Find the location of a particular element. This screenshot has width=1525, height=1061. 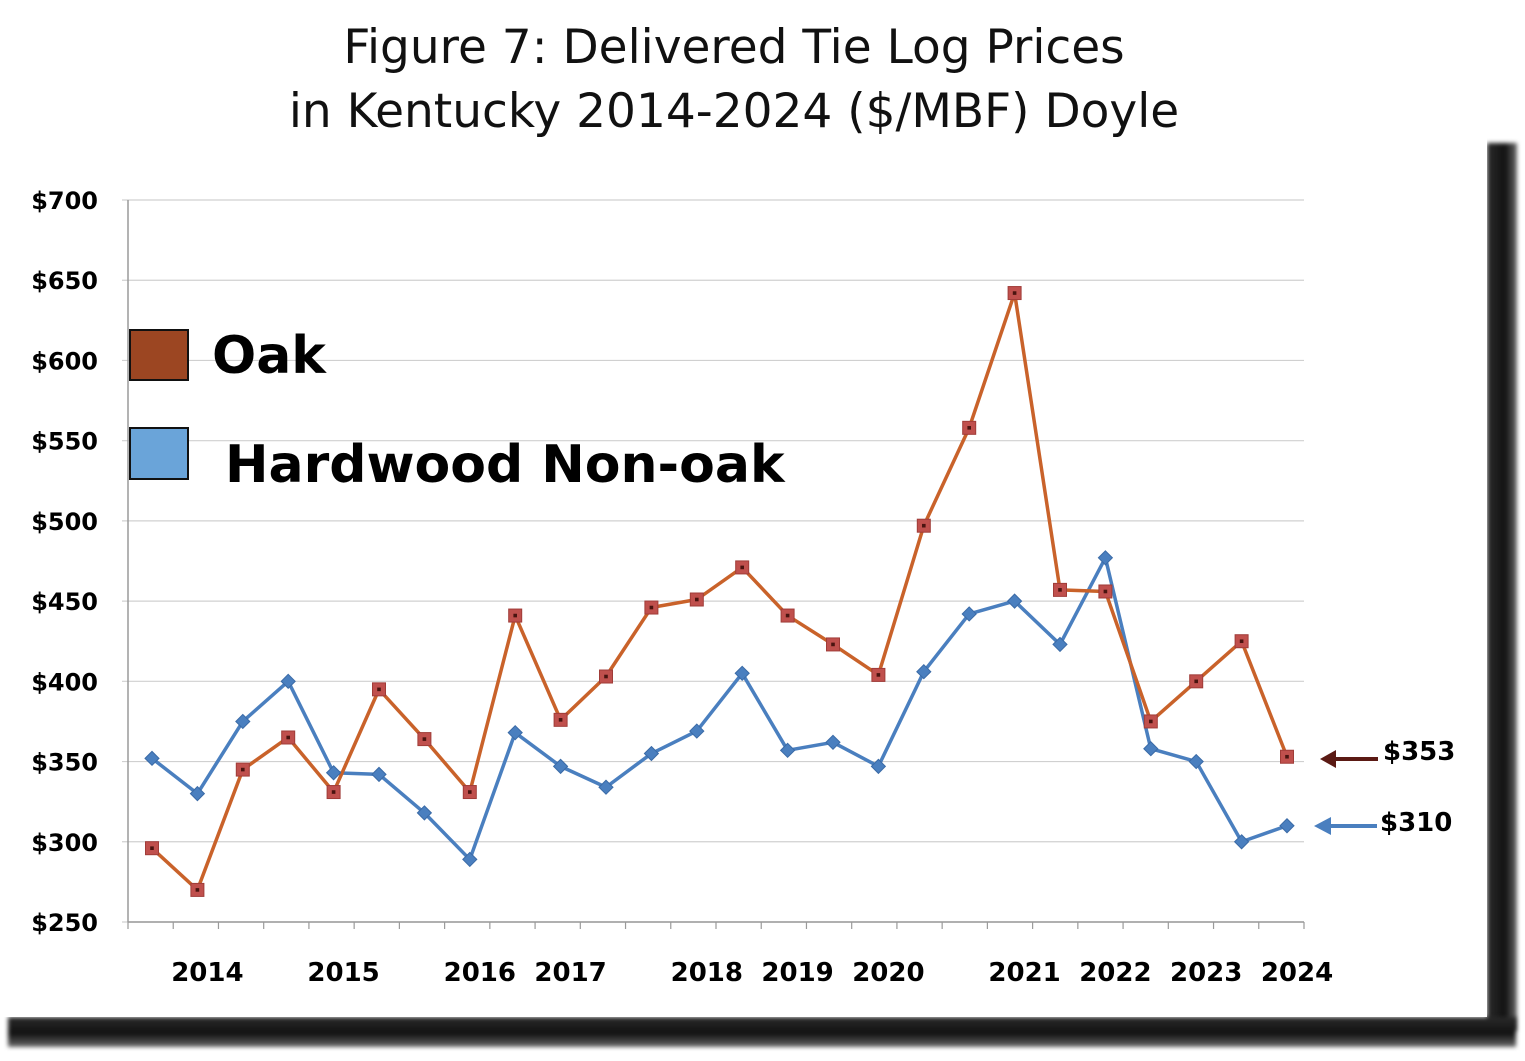

y-axis-tick-labels: $250 $300 $350 $400 $450 $500 $550 $600 $650 $700 is located at coordinates (64, 562).